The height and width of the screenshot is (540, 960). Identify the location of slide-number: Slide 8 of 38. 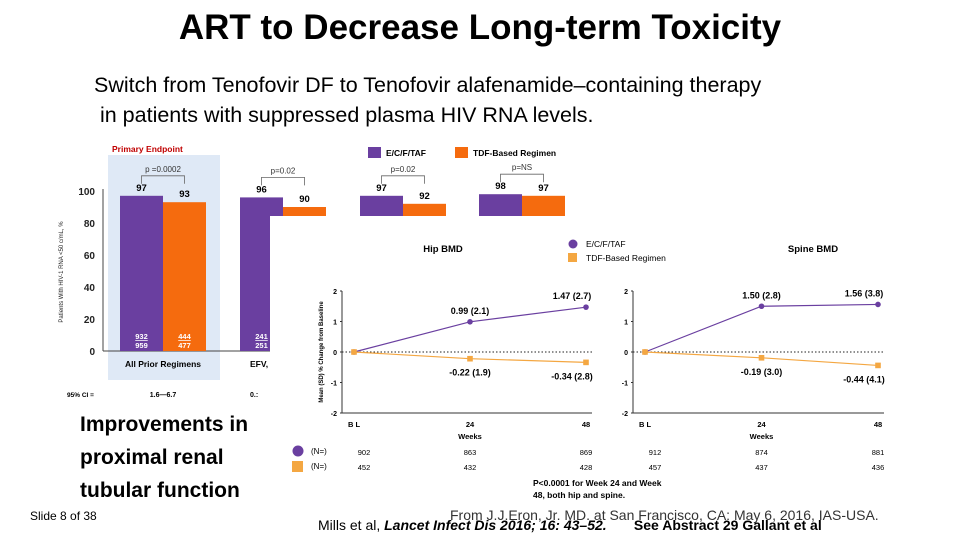
(63, 516).